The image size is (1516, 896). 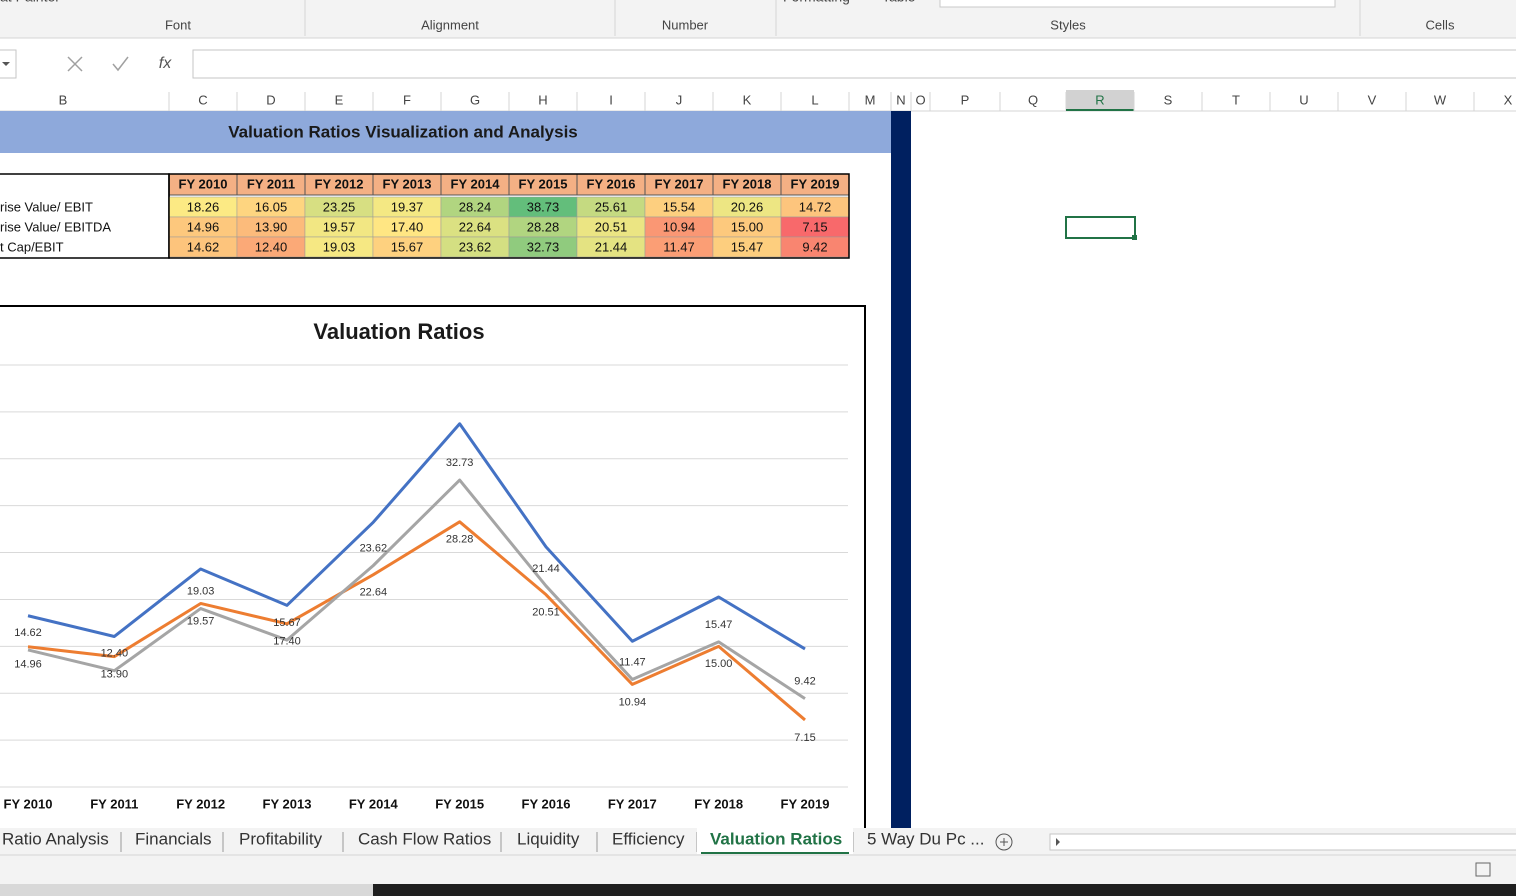 I want to click on table-value: 12.40, so click(x=271, y=246).